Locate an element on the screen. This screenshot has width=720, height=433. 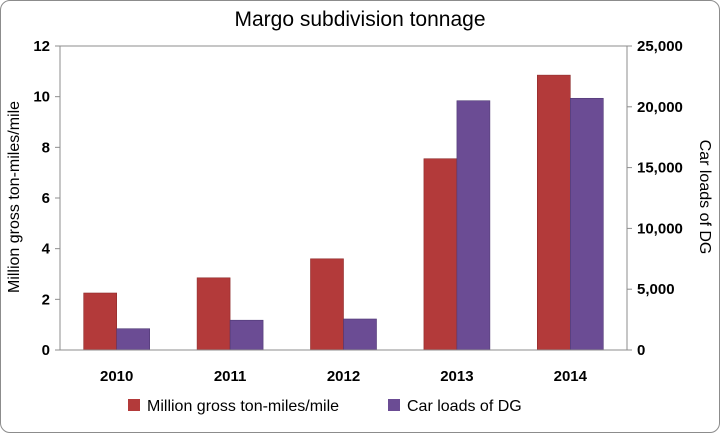
left-tick-label: 4 is located at coordinates (46, 249).